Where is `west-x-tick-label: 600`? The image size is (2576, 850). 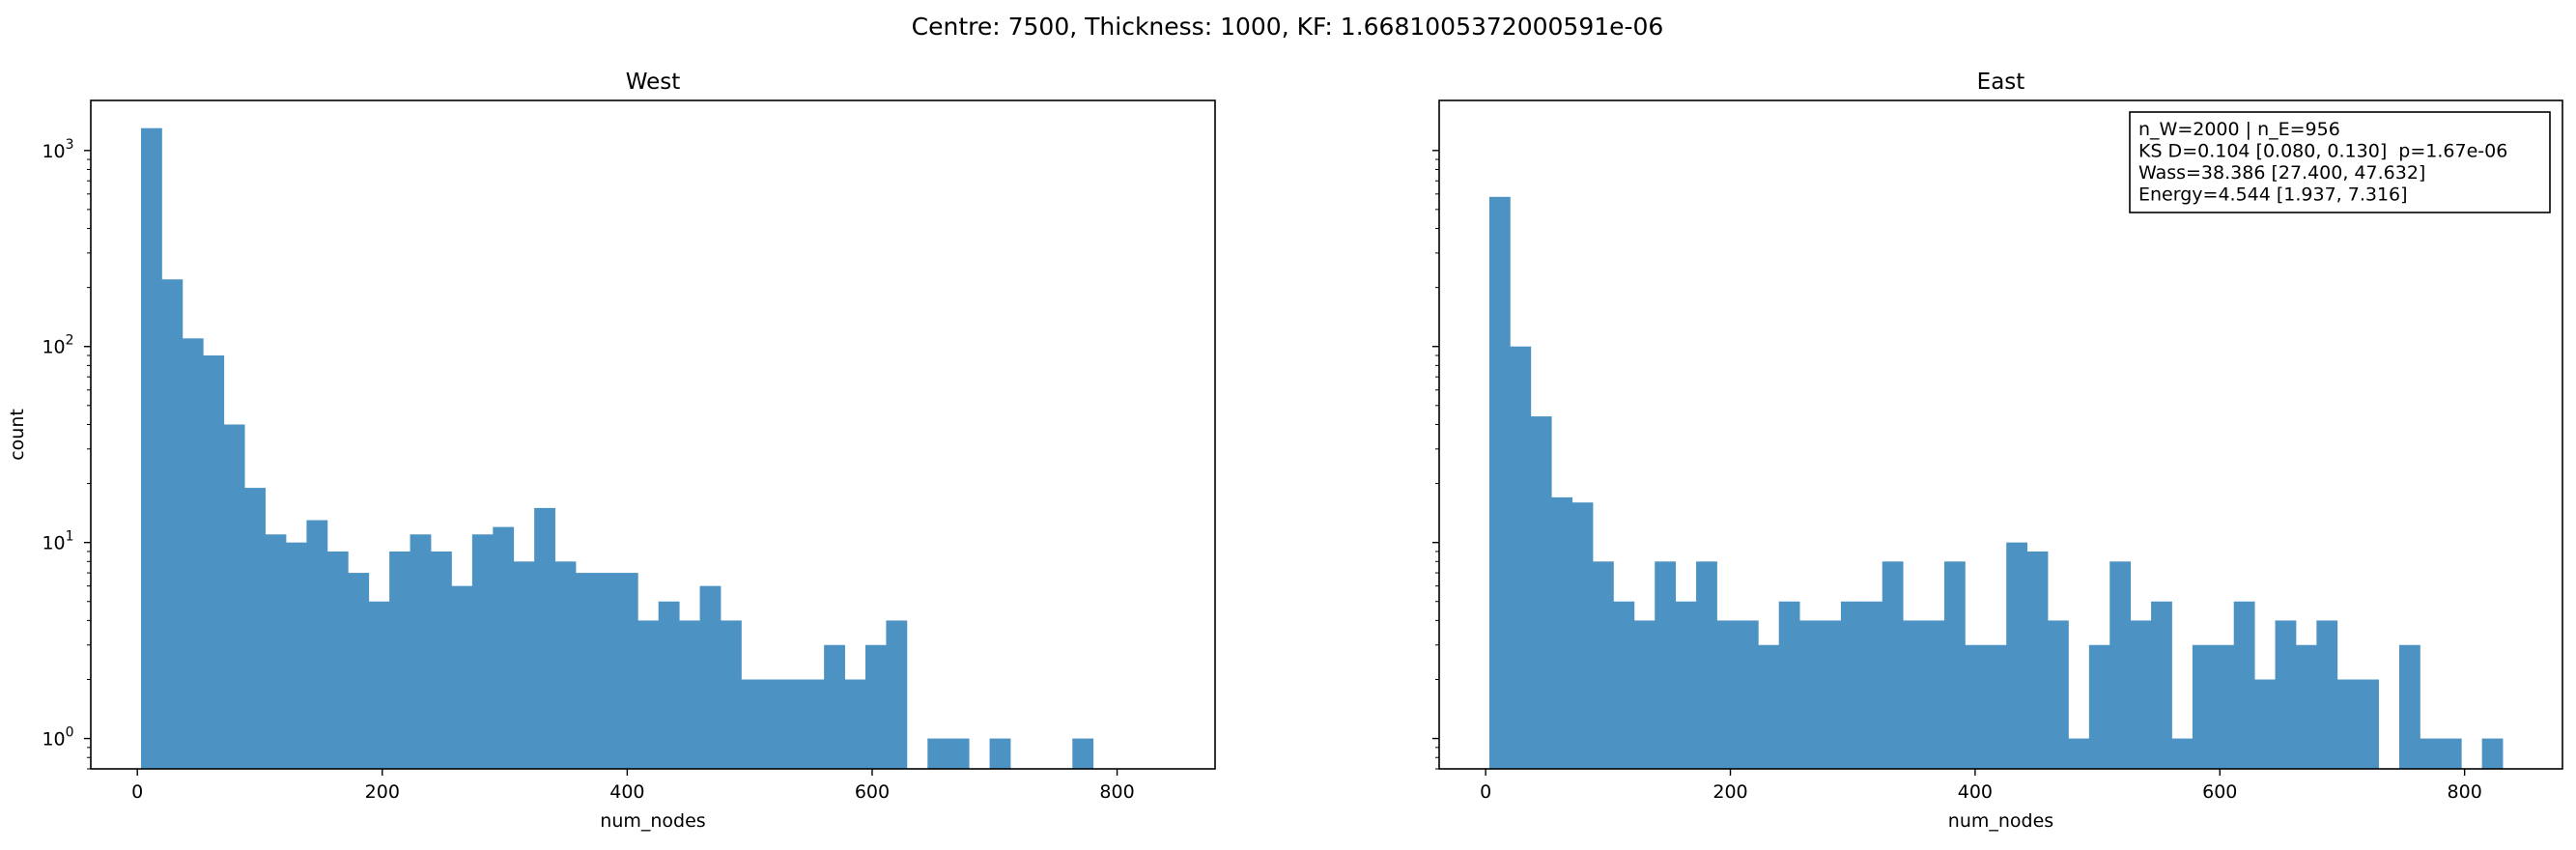
west-x-tick-label: 600 is located at coordinates (872, 792).